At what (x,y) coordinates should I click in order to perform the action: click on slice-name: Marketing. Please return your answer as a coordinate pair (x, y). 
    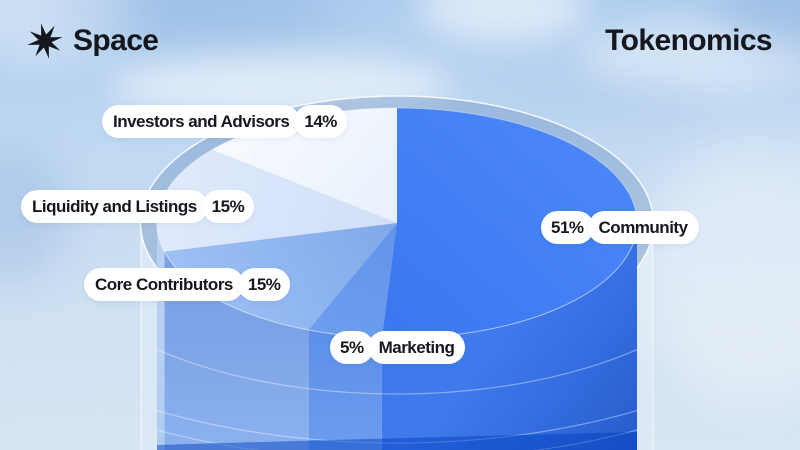
    Looking at the image, I should click on (416, 347).